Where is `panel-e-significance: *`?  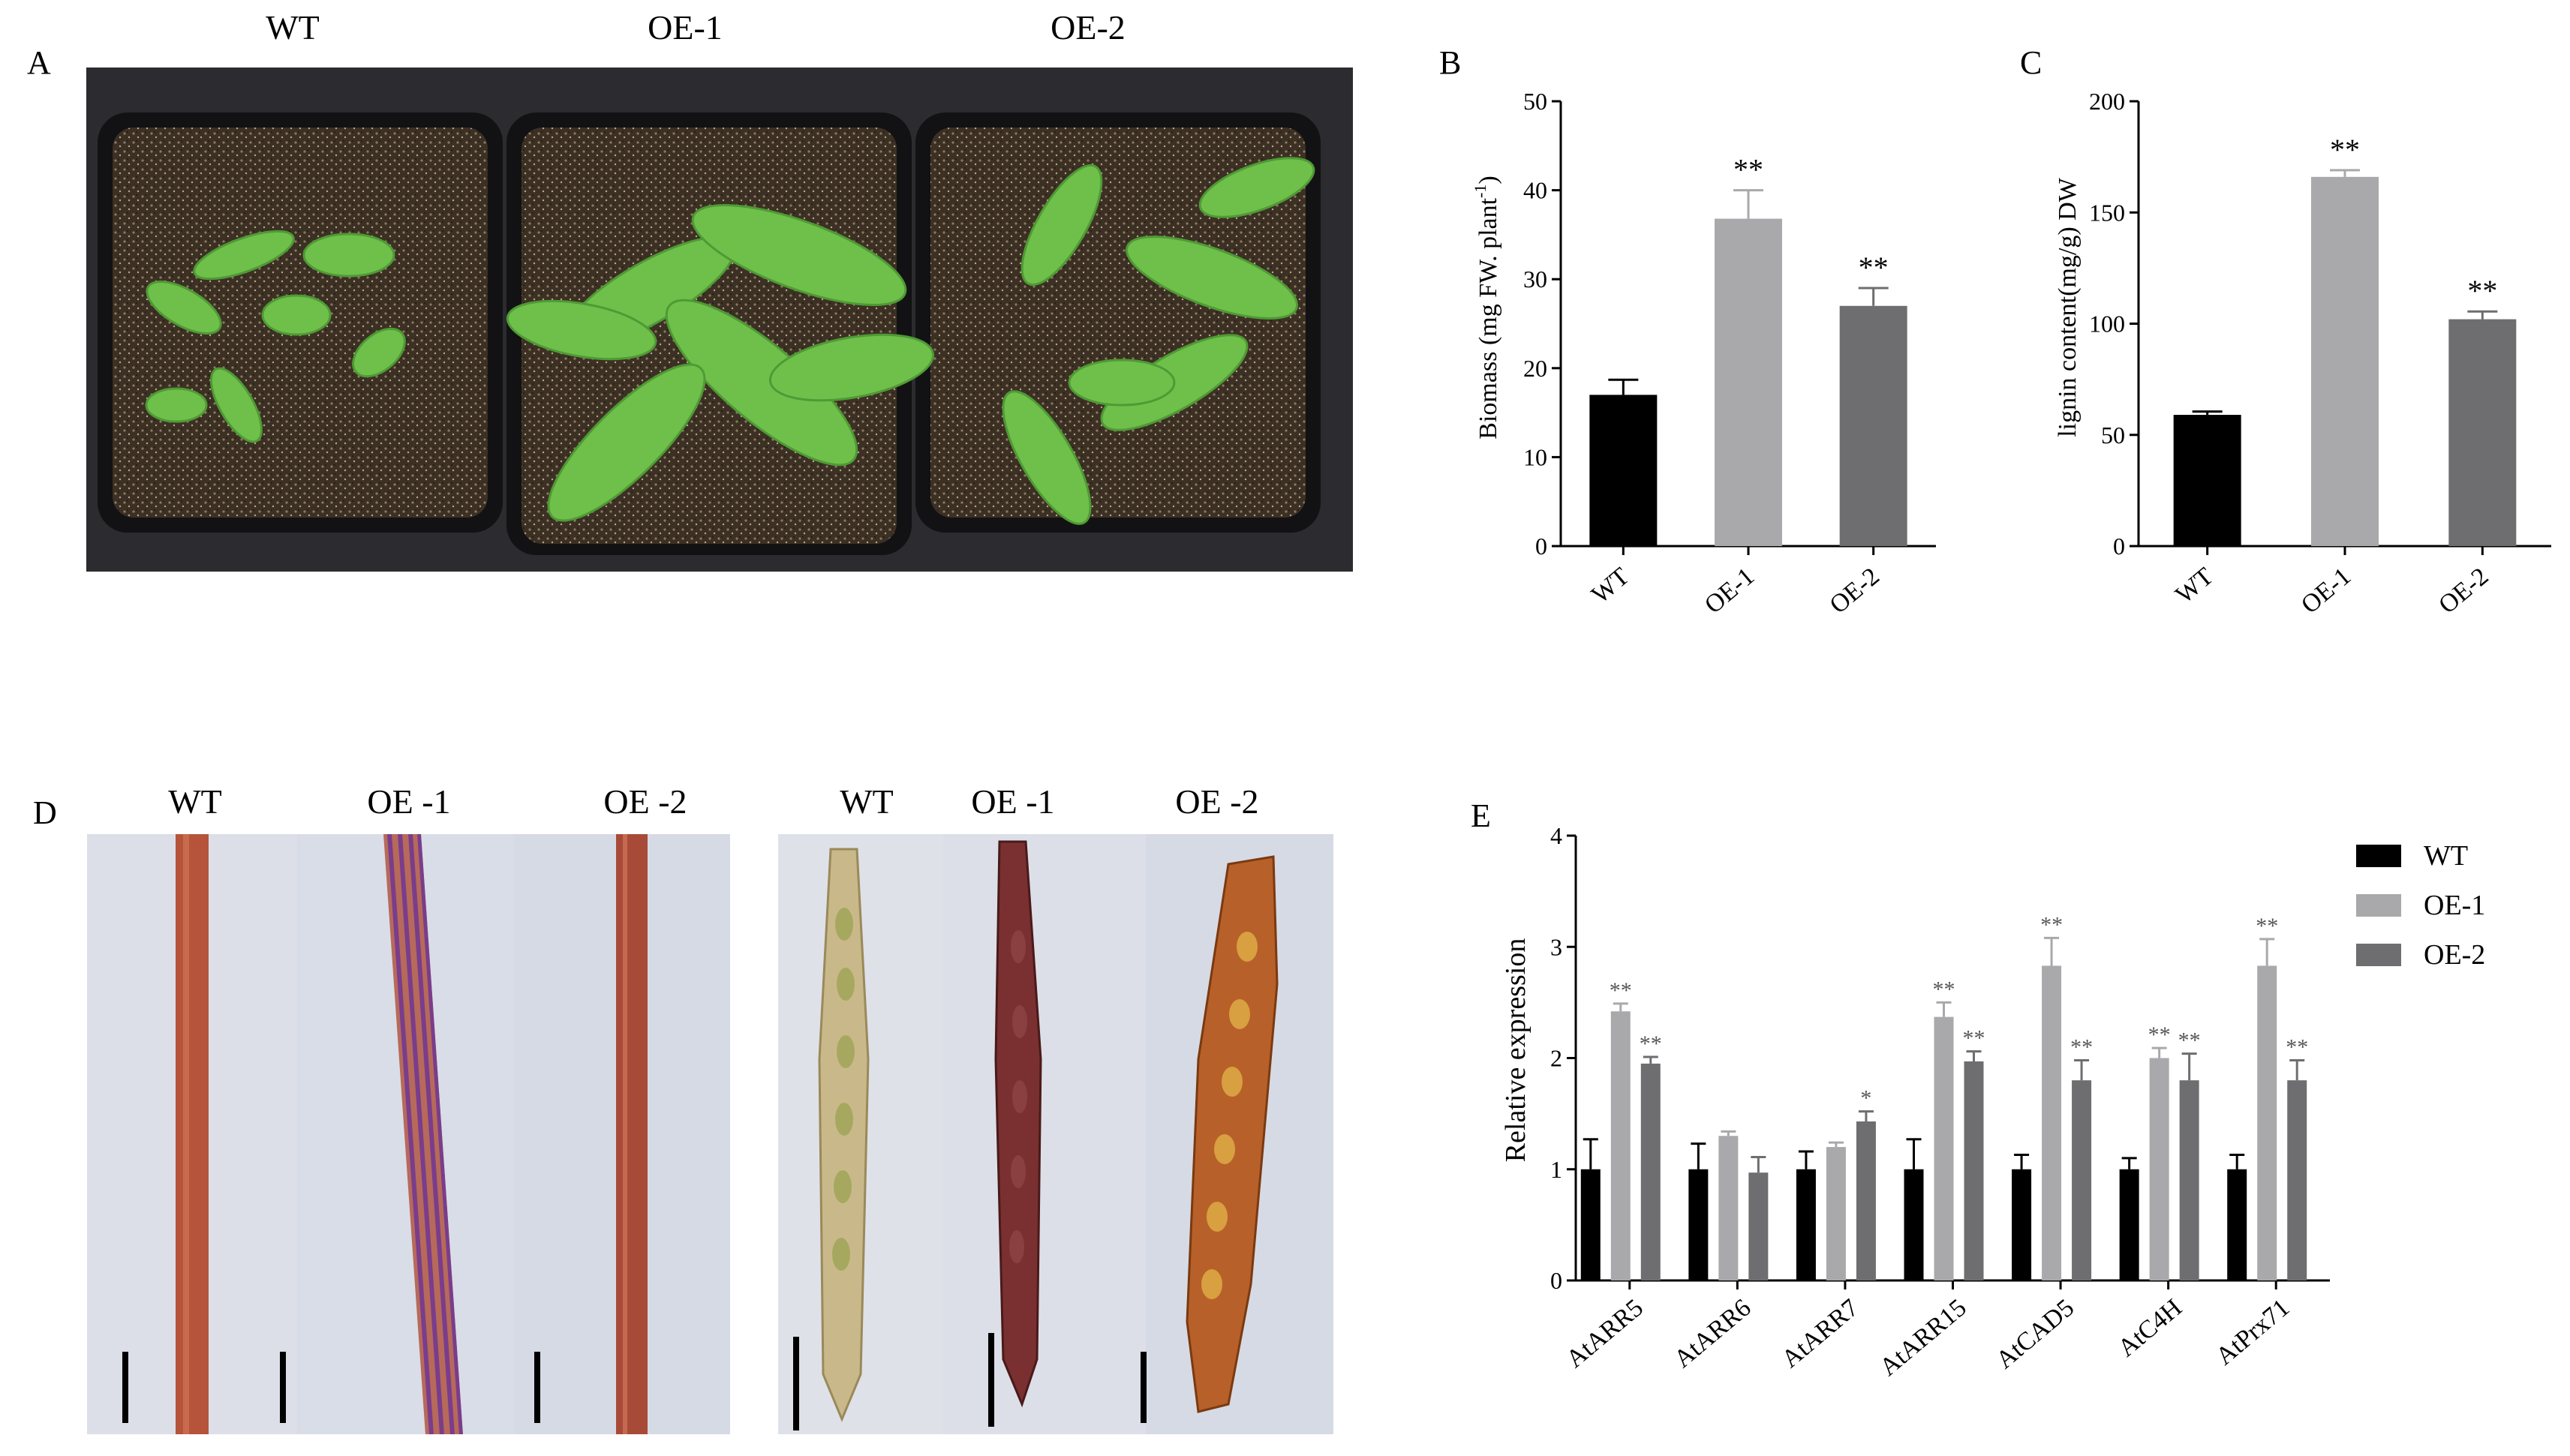
panel-e-significance: * is located at coordinates (1865, 1098).